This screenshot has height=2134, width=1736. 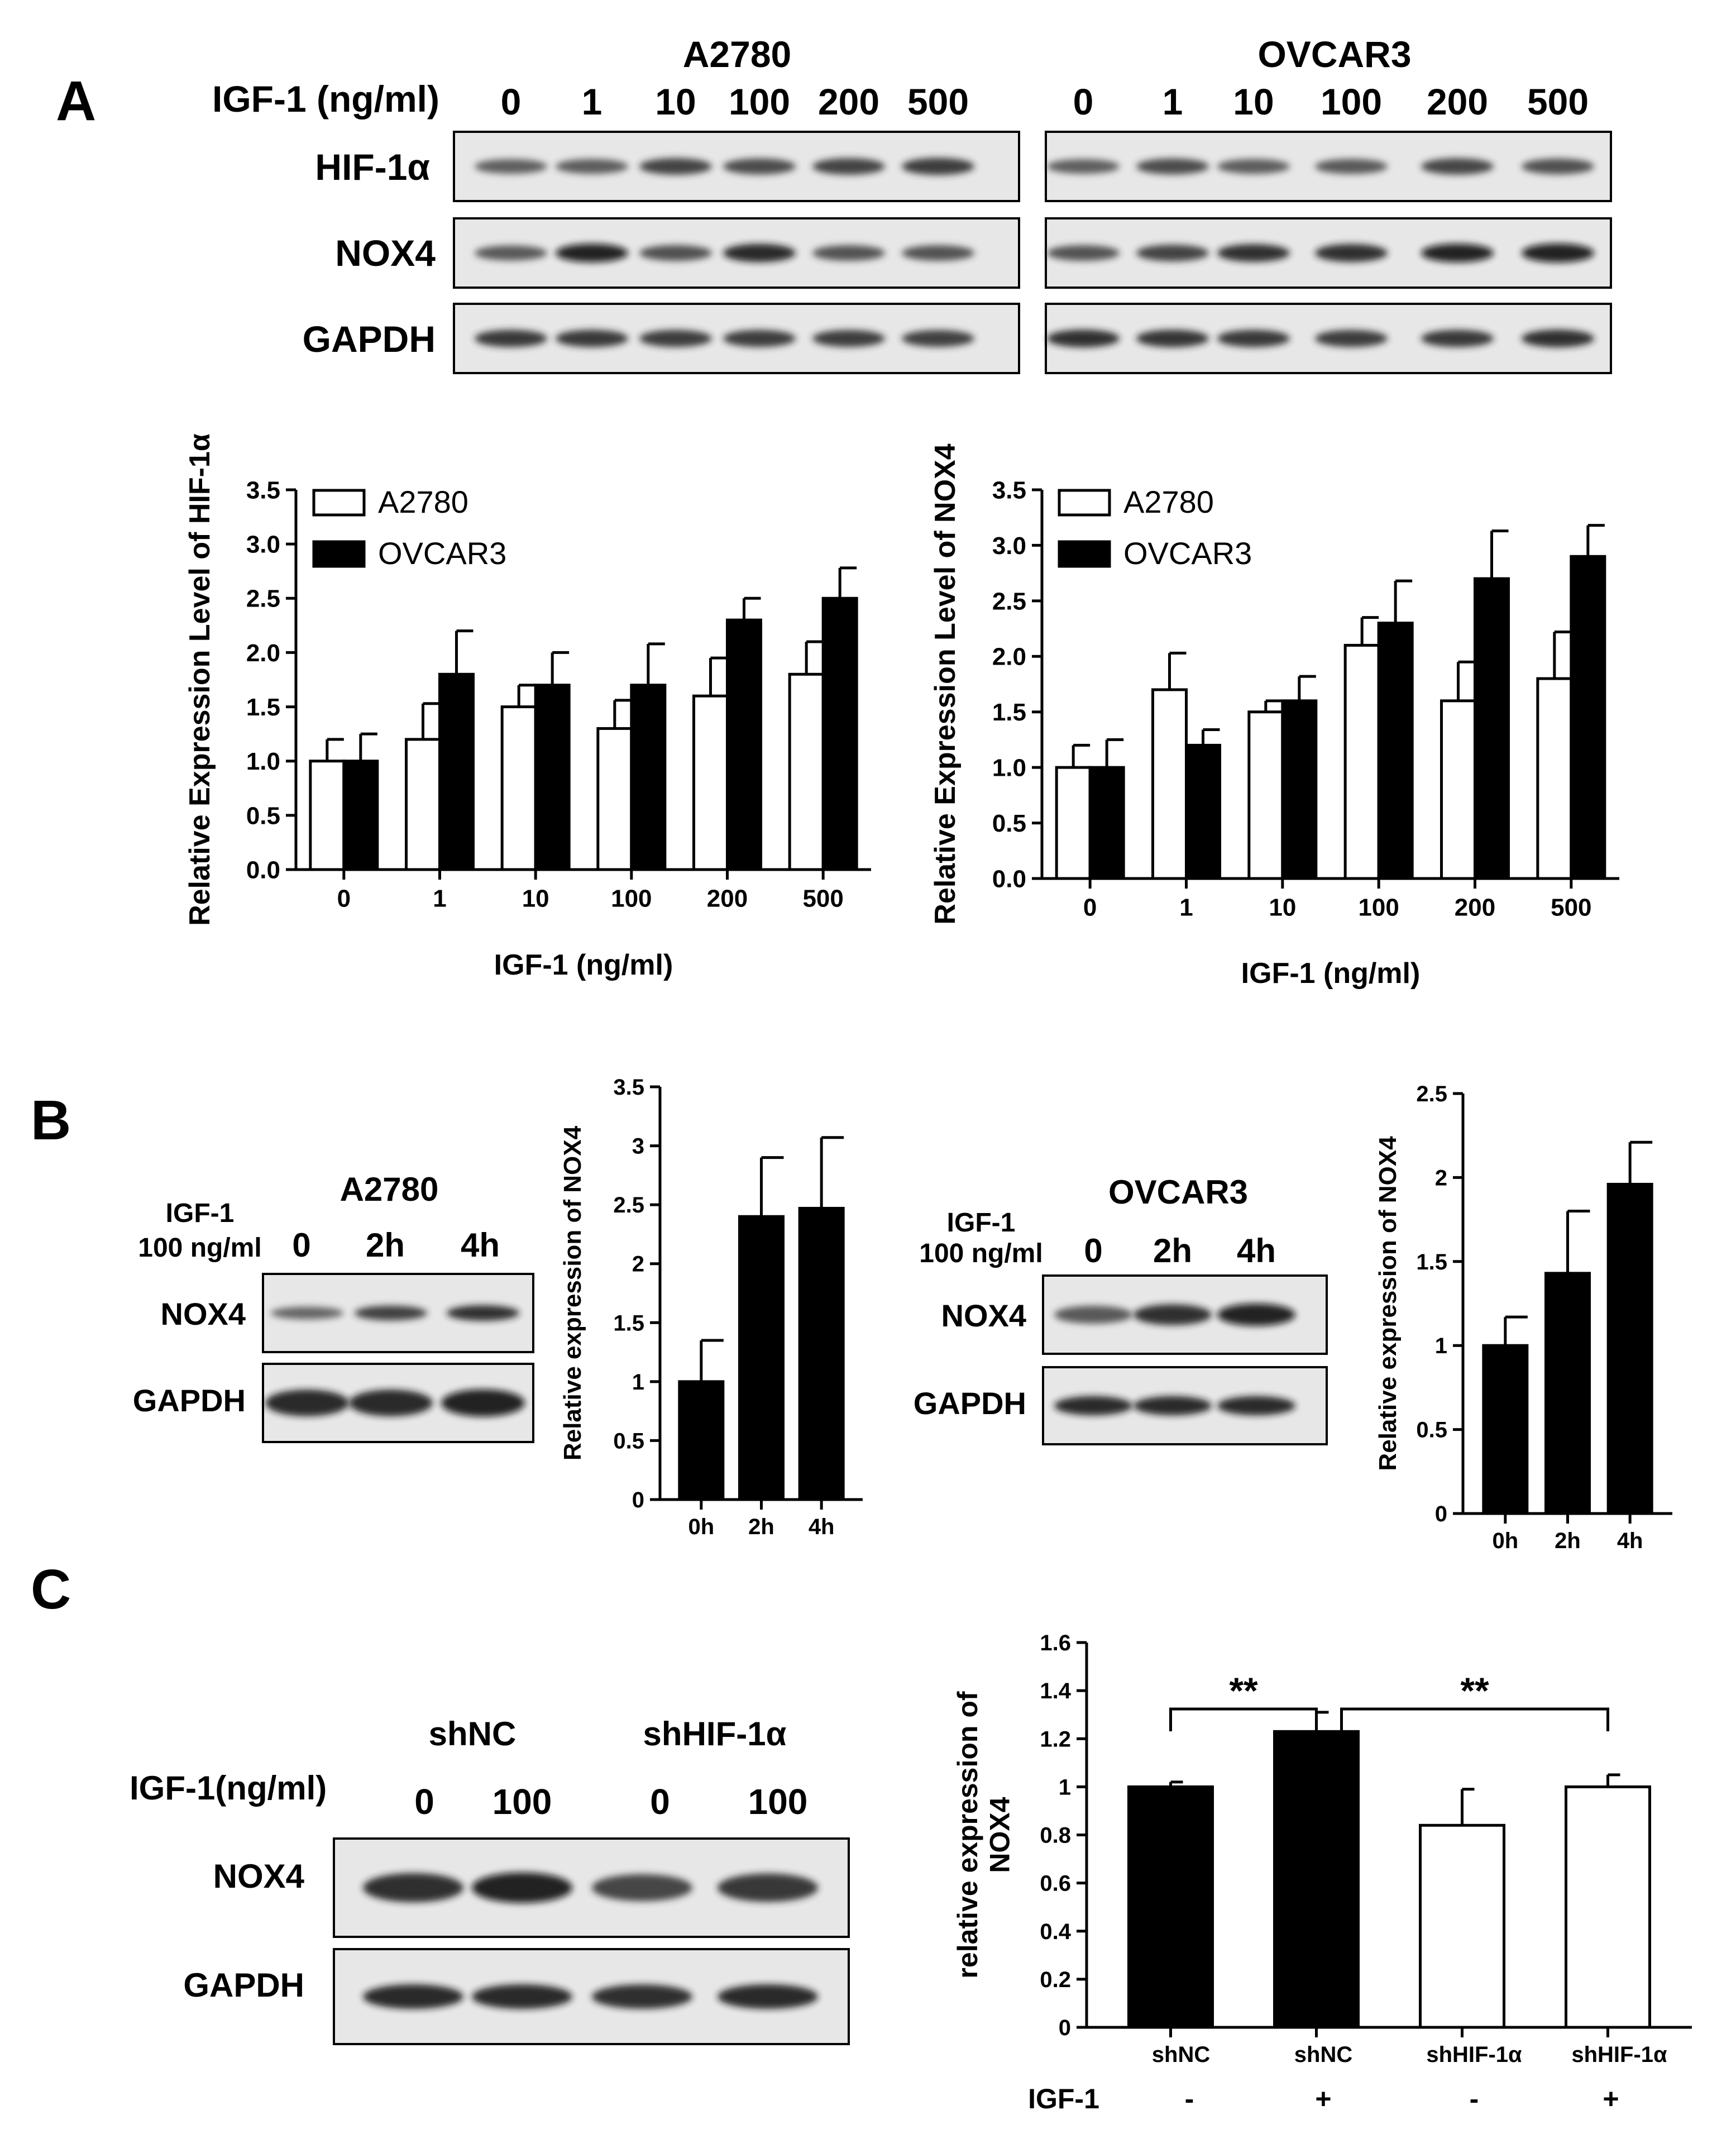 What do you see at coordinates (1093, 1250) in the screenshot?
I see `lane-label-b-ovcar3-0: 0` at bounding box center [1093, 1250].